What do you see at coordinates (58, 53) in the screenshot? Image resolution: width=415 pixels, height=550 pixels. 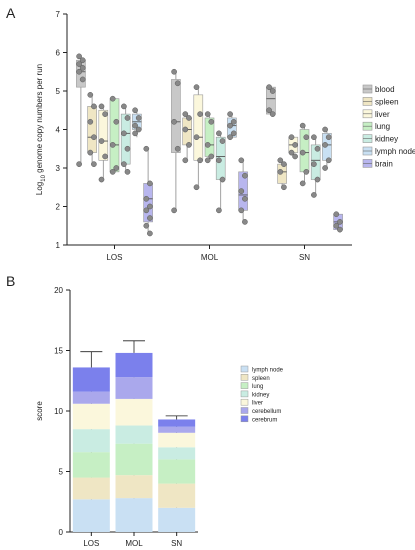 I see `panel-a-y-tick-label: 6` at bounding box center [58, 53].